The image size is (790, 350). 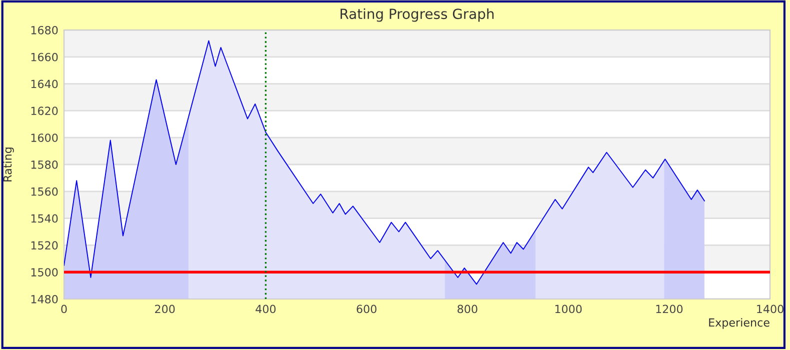 I want to click on x-tick-label: 600, so click(x=366, y=309).